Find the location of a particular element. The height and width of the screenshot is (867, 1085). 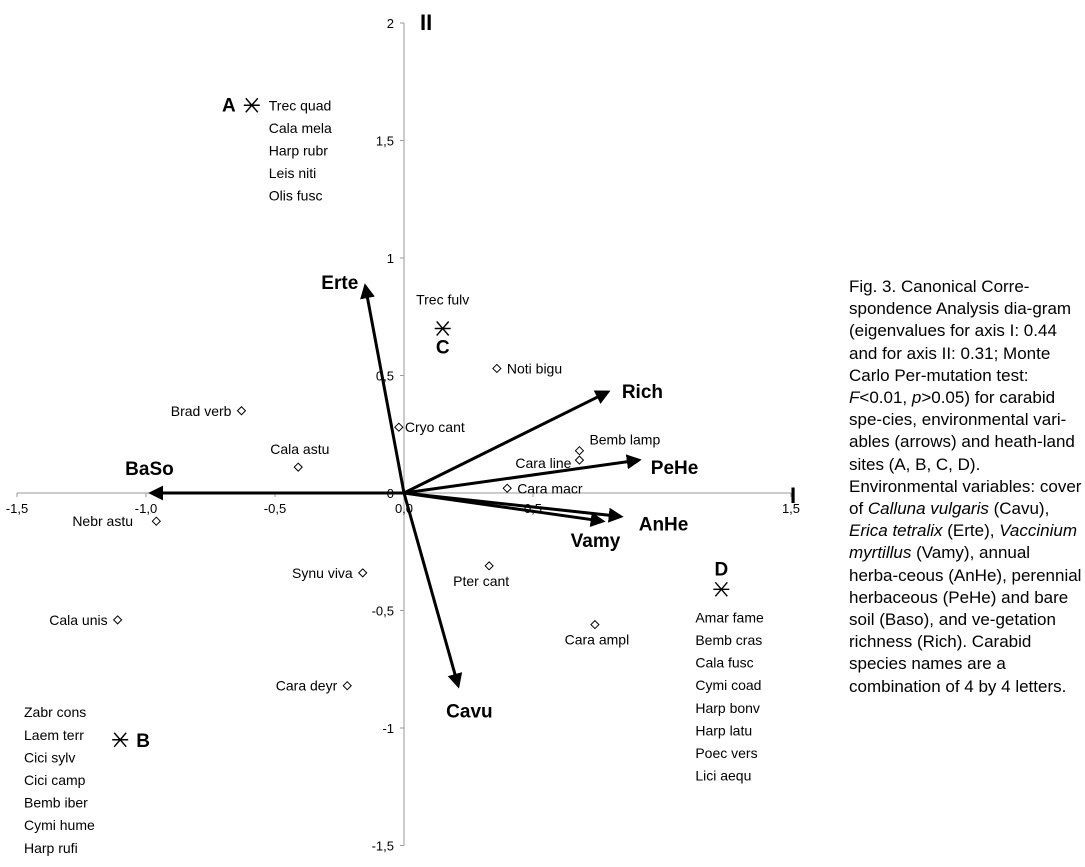

site-d-species: Bemb cras is located at coordinates (728, 640).